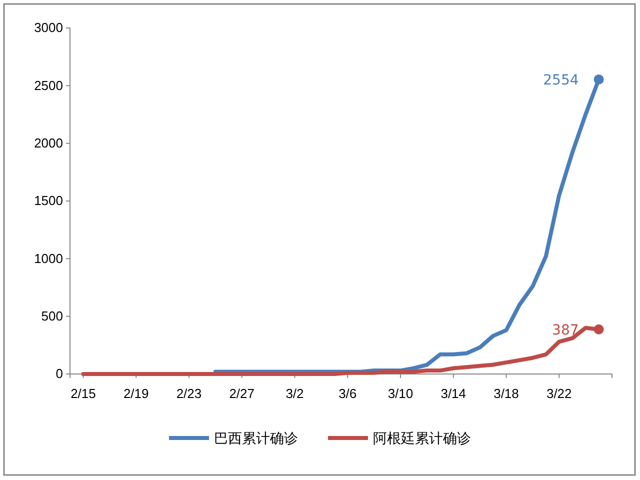 The image size is (640, 480). I want to click on y-tick-label: 0, so click(59, 374).